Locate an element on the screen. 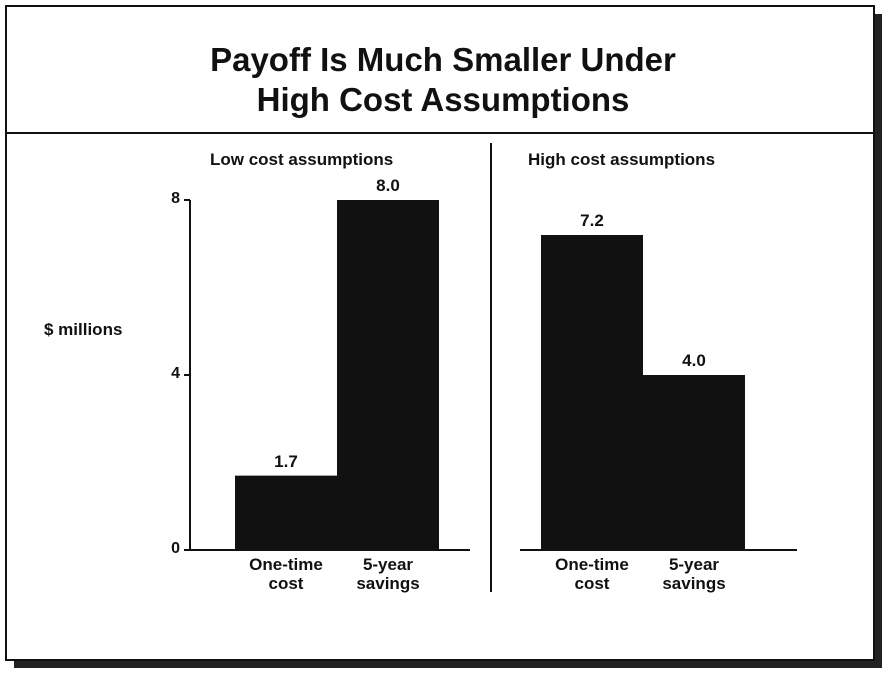  chart-title: Payoff Is Much Smaller Under is located at coordinates (443, 59).